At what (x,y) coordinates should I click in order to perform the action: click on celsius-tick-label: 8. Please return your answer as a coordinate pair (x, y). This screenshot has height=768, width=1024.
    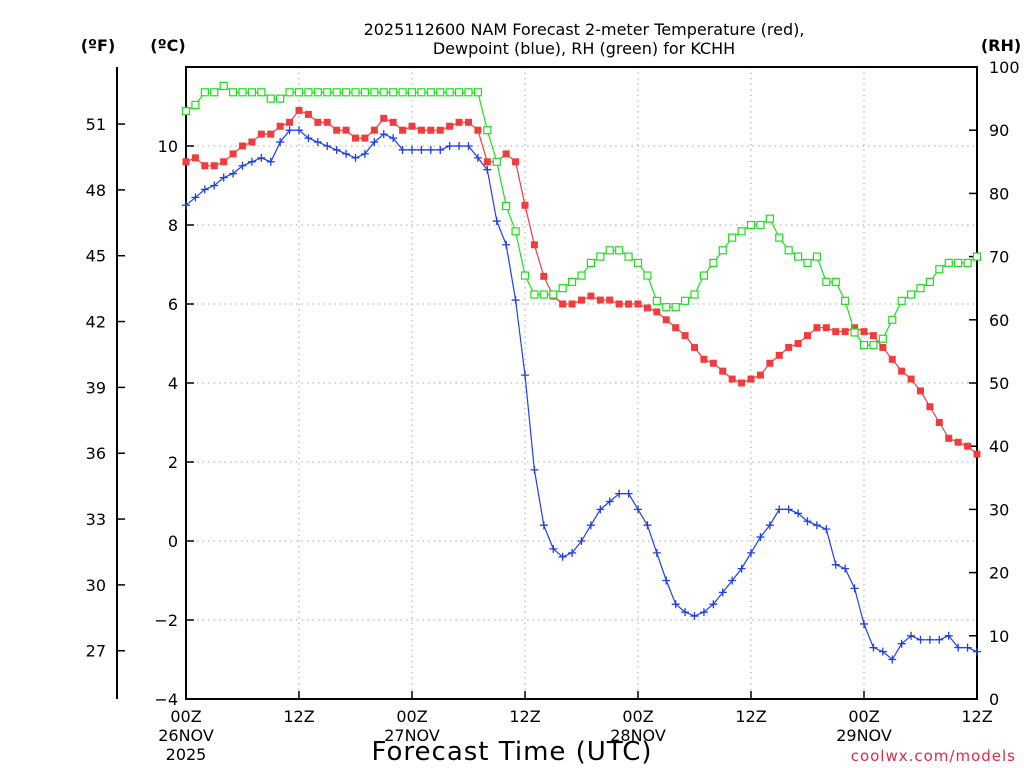
    Looking at the image, I should click on (173, 225).